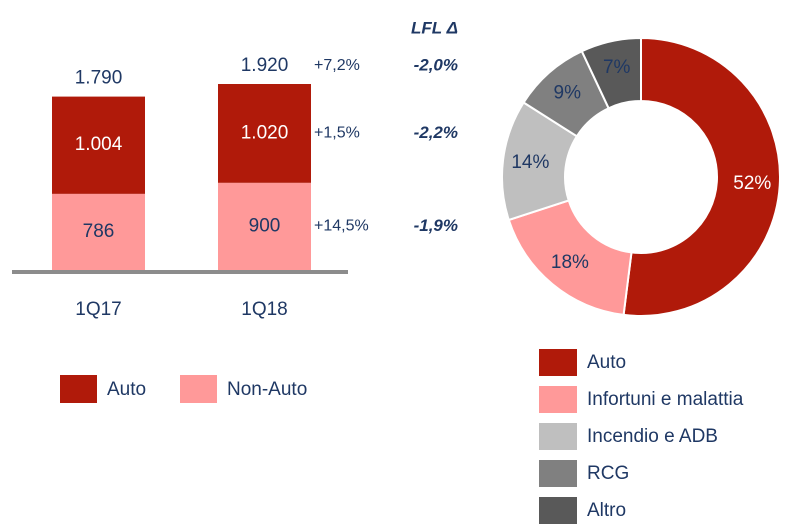  I want to click on legend-label: Incendio e ADB, so click(652, 436).